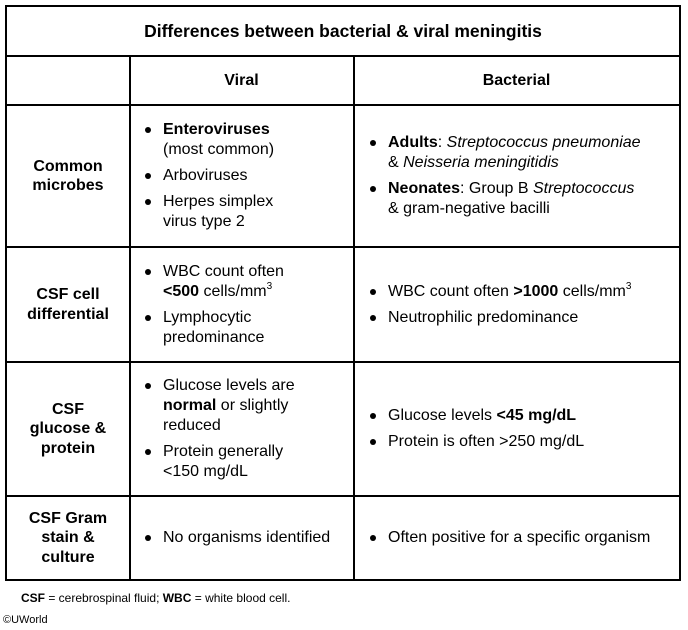  I want to click on text-bold: <45 mg/dL, so click(536, 415).